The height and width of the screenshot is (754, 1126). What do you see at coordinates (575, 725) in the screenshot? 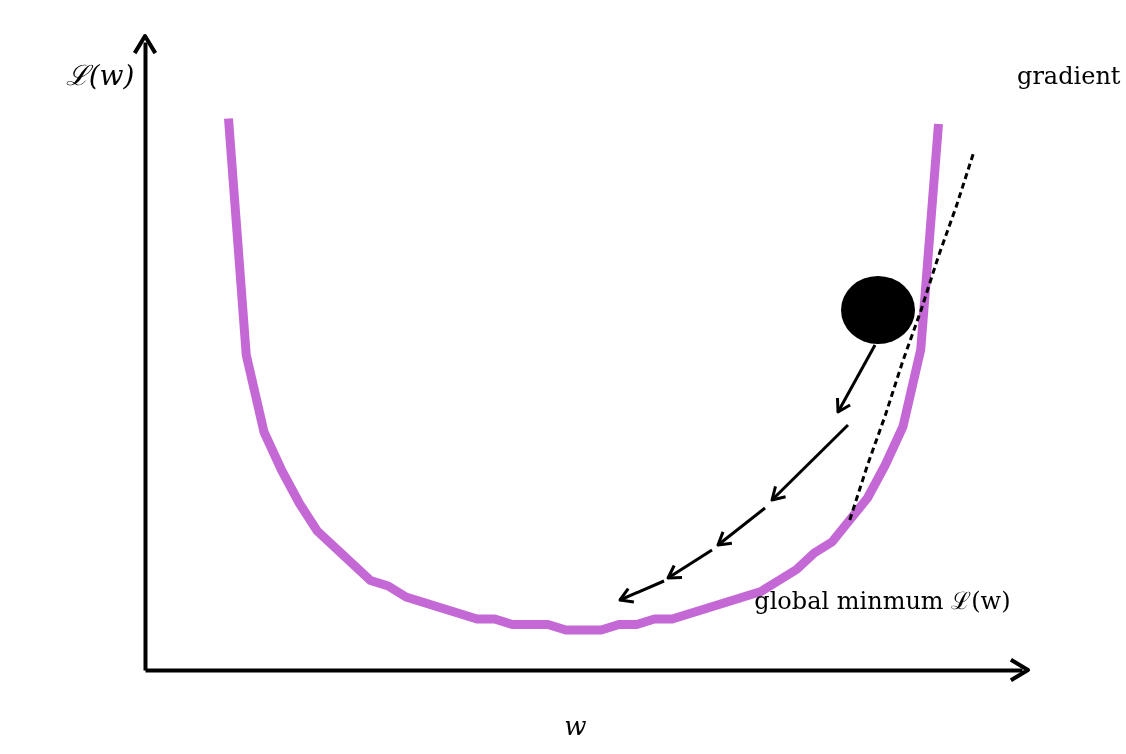
I see `x-axis-title: w` at bounding box center [575, 725].